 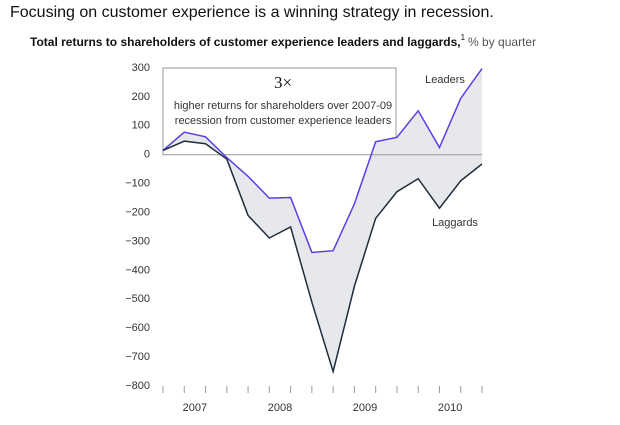 What do you see at coordinates (137, 357) in the screenshot?
I see `y-tick-label: −700` at bounding box center [137, 357].